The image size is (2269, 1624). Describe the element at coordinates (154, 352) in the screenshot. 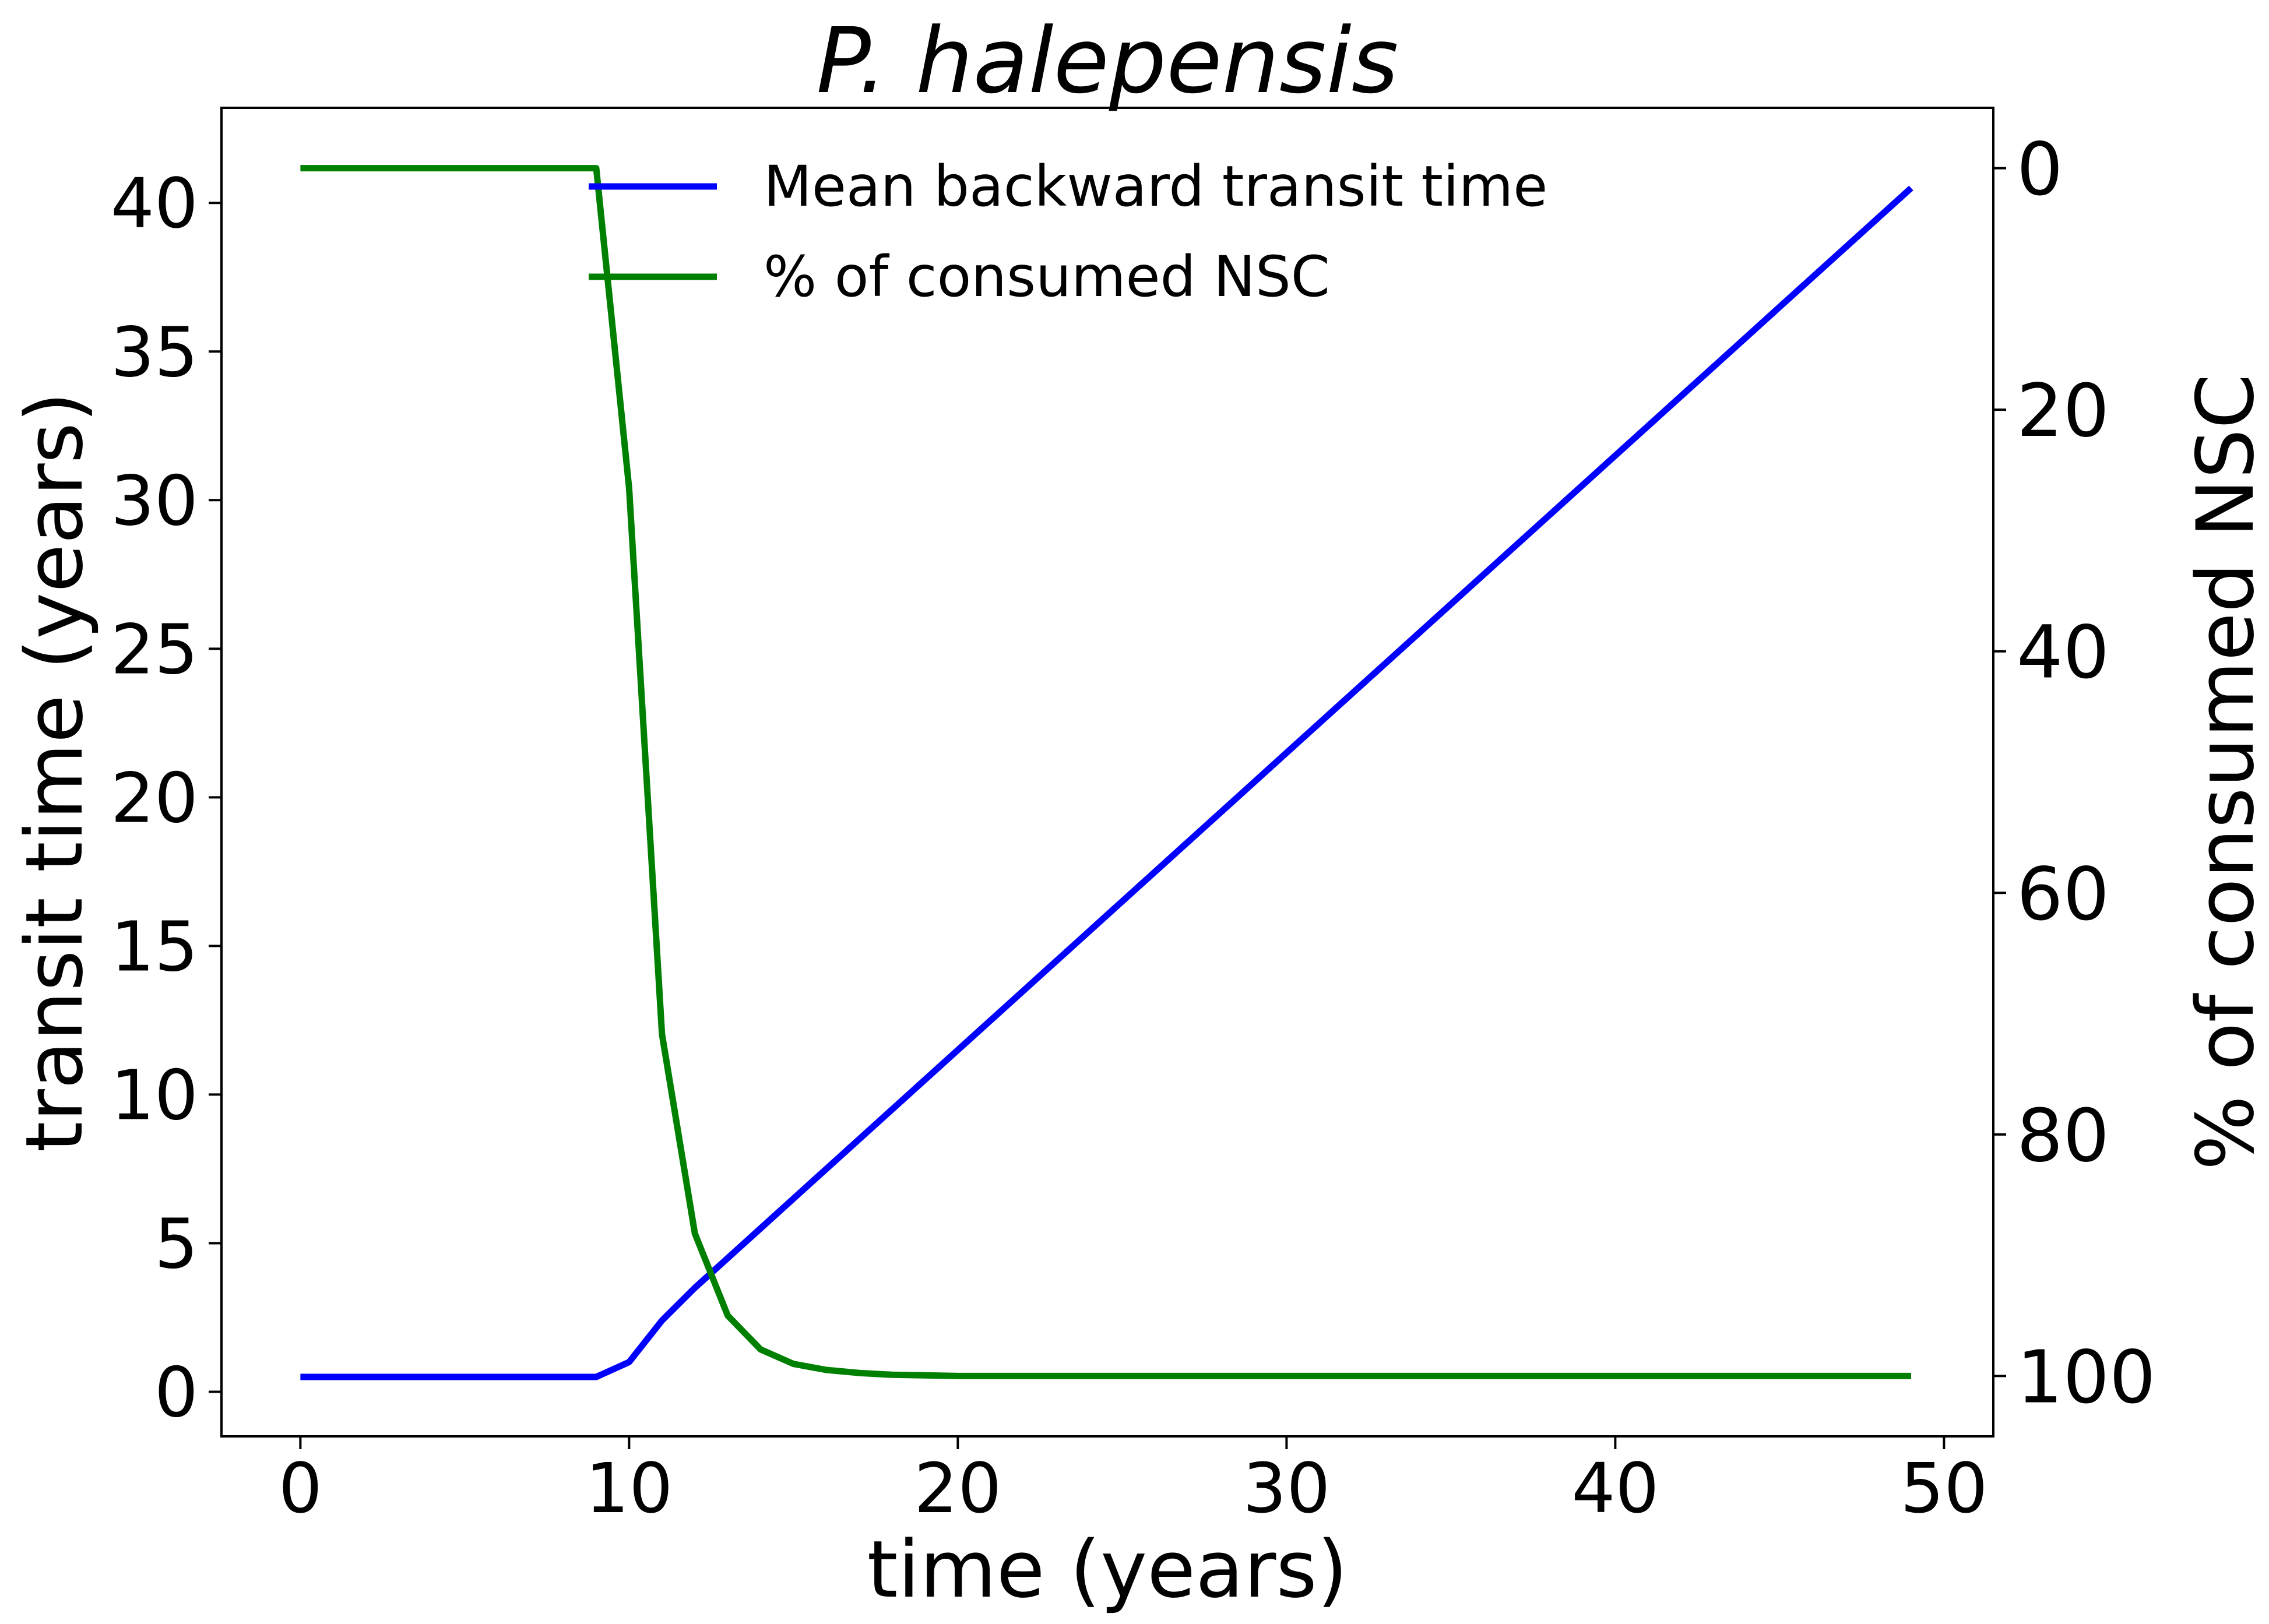

I see `y-tick-label: 35` at that location.